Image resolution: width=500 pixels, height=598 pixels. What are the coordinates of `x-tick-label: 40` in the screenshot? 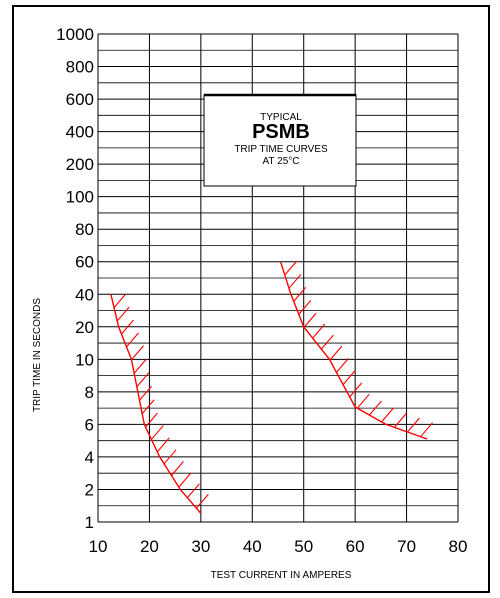 It's located at (252, 546).